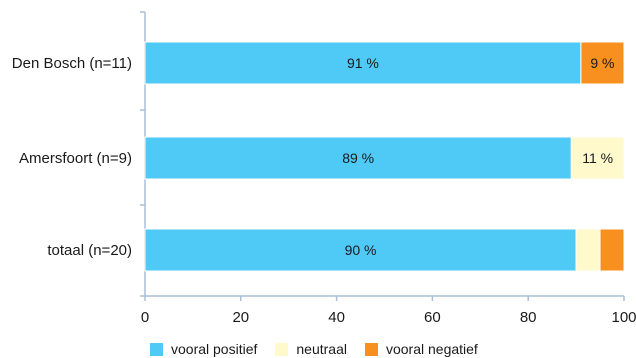  Describe the element at coordinates (156, 349) in the screenshot. I see `legend-swatch-vooral-positief` at that location.